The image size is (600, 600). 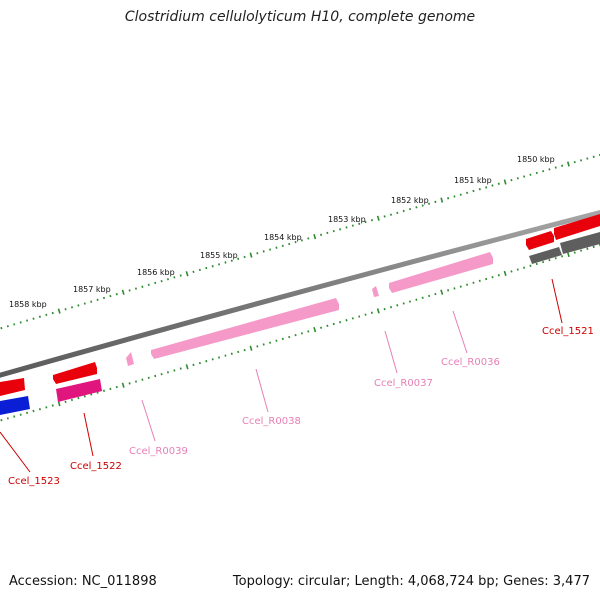 What do you see at coordinates (441, 272) in the screenshot?
I see `rna-ccel-r0036` at bounding box center [441, 272].